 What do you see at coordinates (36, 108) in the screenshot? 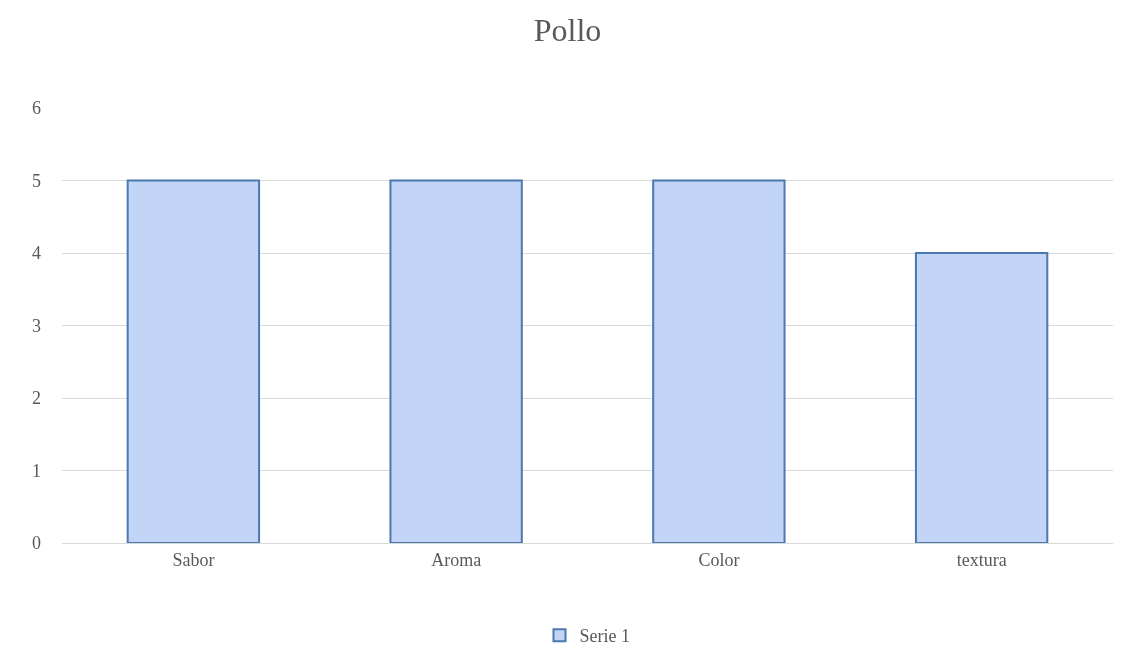
I see `y-tick-label: 6` at bounding box center [36, 108].